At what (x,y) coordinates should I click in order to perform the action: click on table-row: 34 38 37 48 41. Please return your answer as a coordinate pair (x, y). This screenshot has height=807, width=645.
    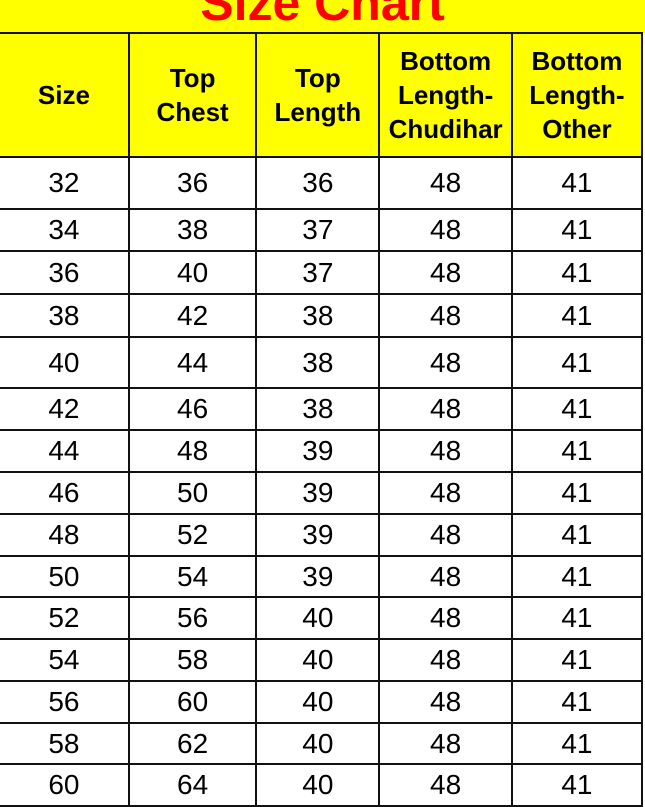
    Looking at the image, I should click on (322, 230).